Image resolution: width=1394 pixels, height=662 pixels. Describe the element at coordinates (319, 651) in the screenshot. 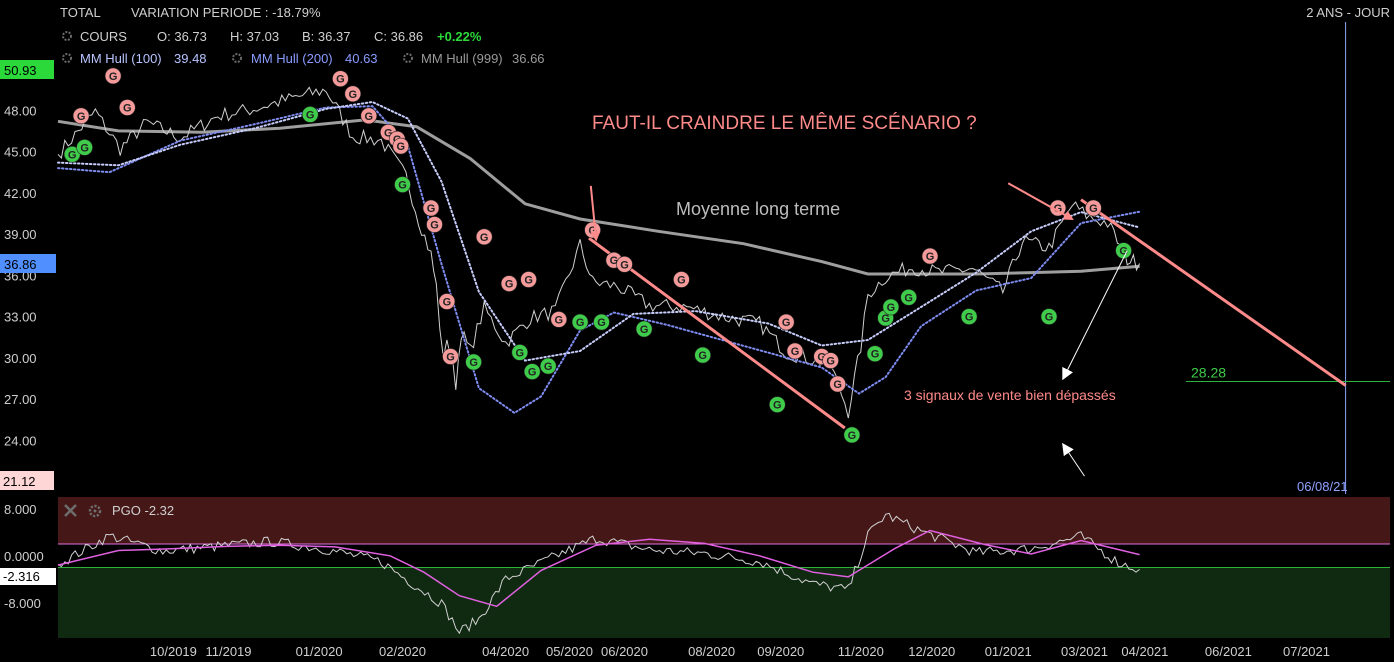

I see `date-x-tick-label: 01/2020` at that location.